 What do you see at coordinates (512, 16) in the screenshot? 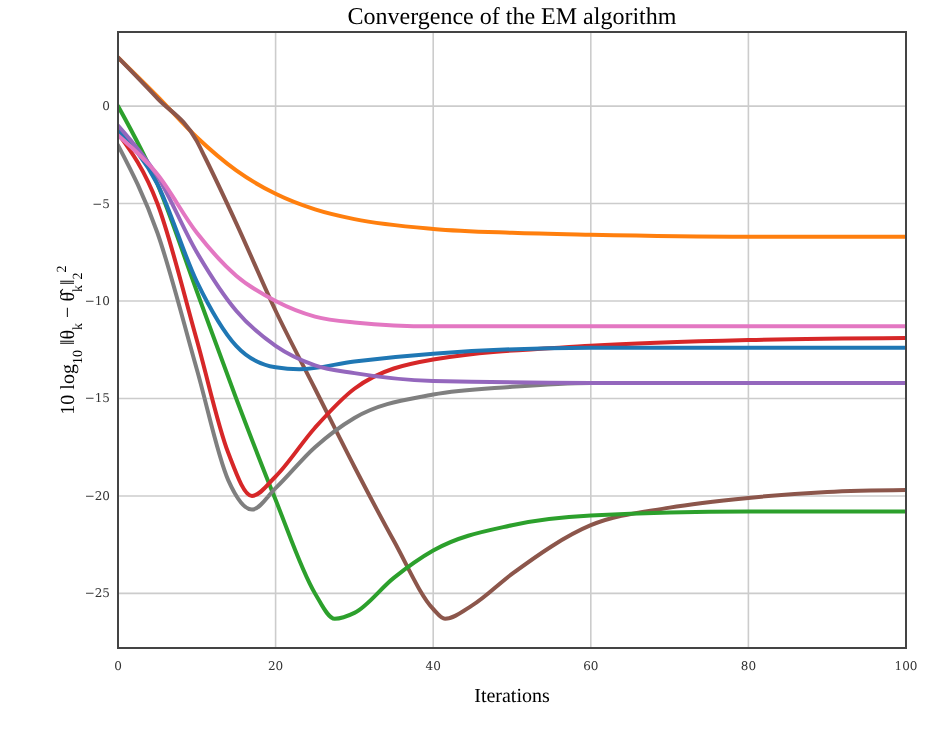
I see `chart-title: Convergence of the EM algorithm` at bounding box center [512, 16].